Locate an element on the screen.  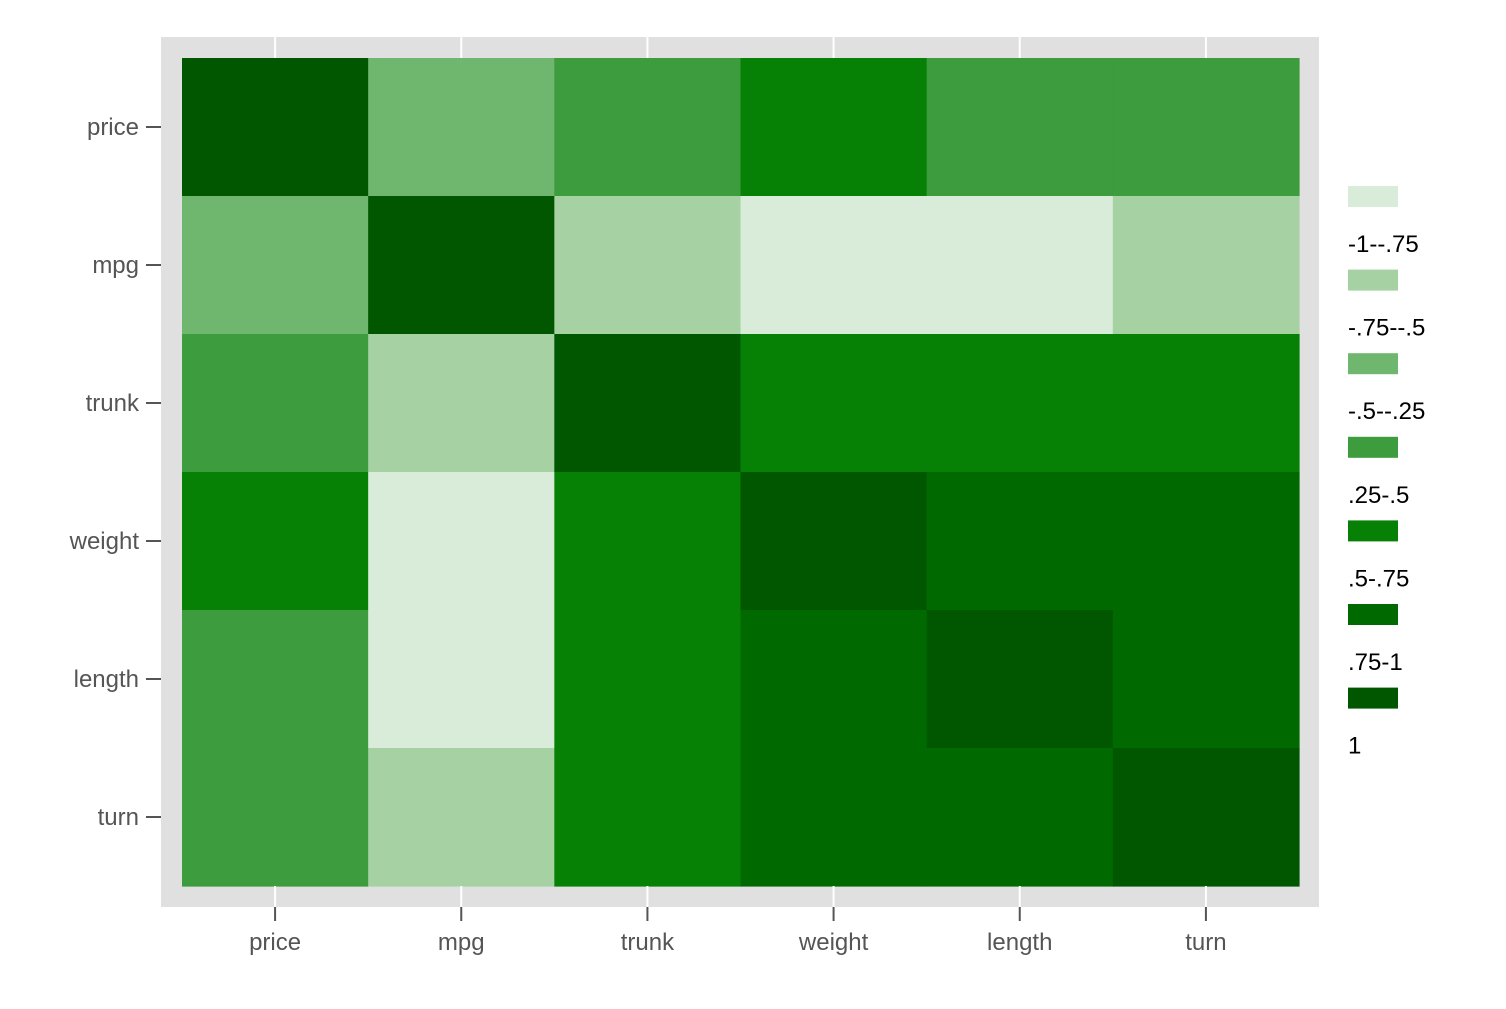
heatmap-cell-weight-length is located at coordinates (1020, 541).